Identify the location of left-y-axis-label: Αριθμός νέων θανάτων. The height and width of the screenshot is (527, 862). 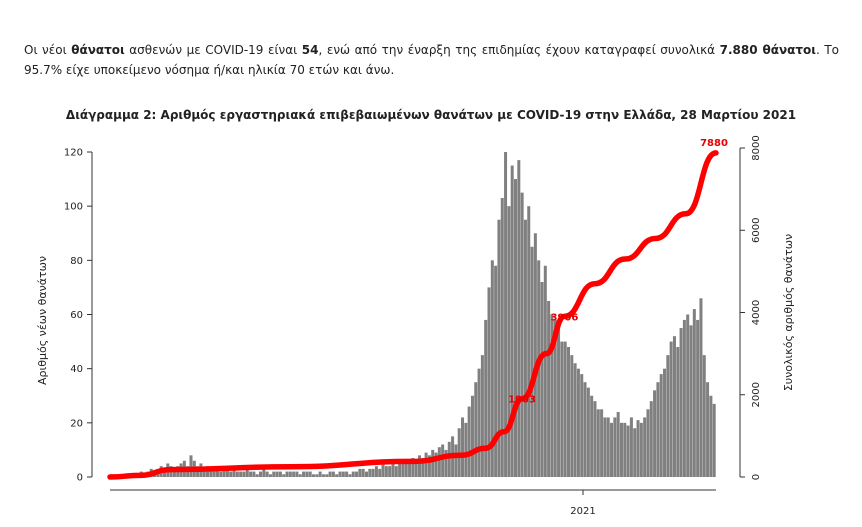
(42, 320).